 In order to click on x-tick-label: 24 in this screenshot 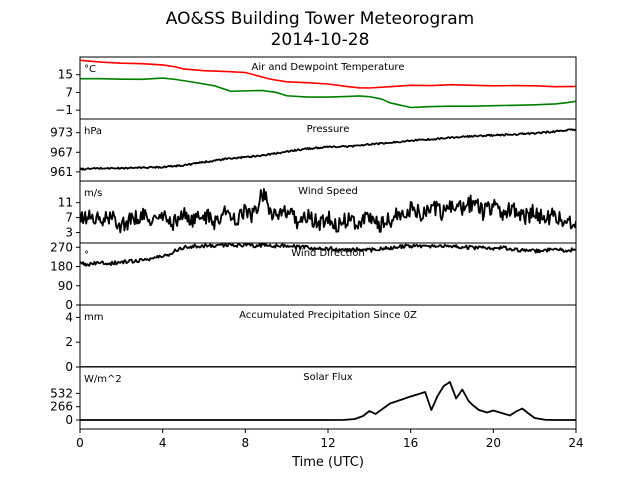, I will do `click(575, 443)`.